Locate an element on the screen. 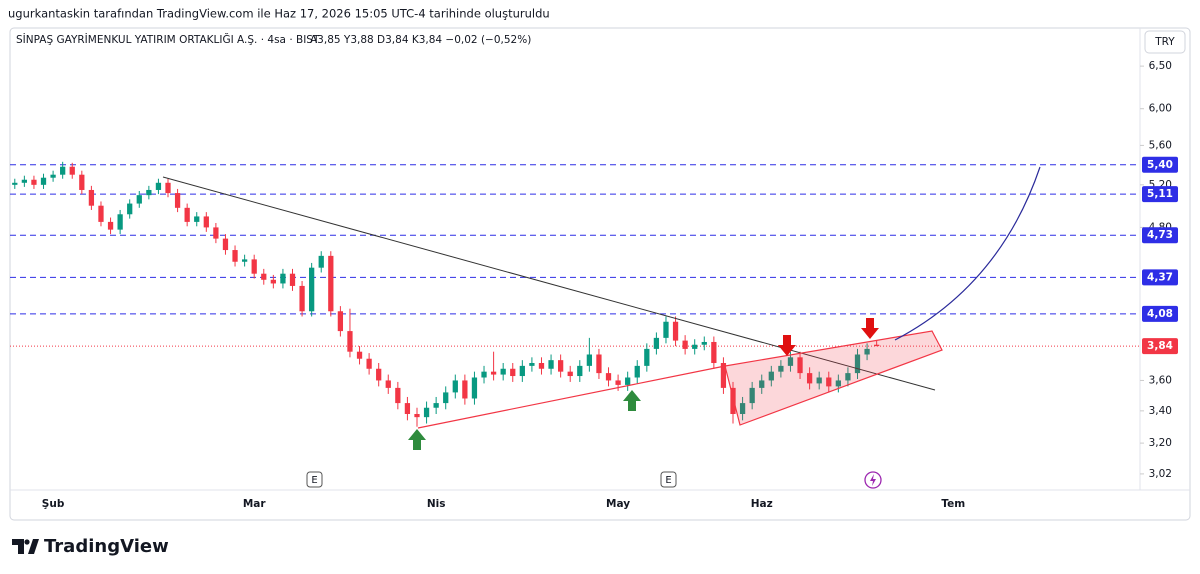  brand: TradingView is located at coordinates (106, 546).